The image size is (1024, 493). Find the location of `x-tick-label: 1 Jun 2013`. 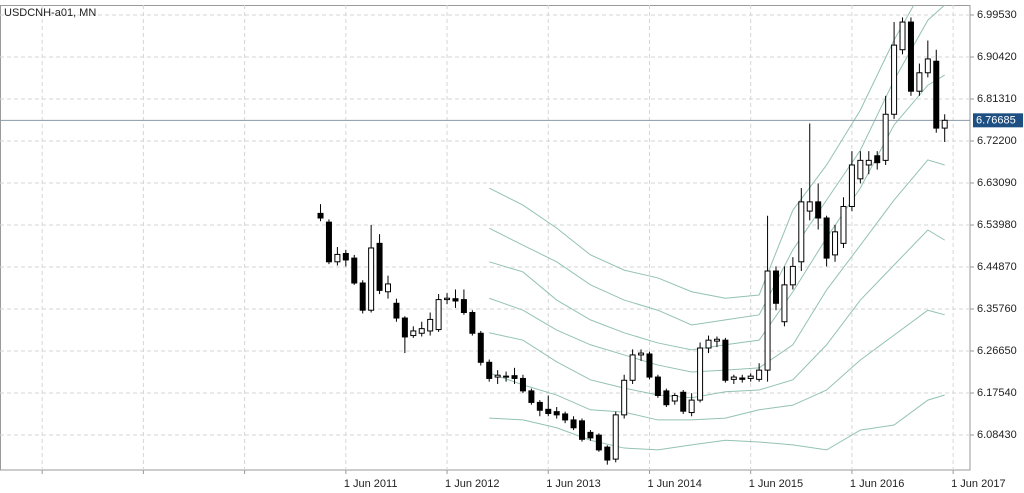

x-tick-label: 1 Jun 2013 is located at coordinates (573, 484).